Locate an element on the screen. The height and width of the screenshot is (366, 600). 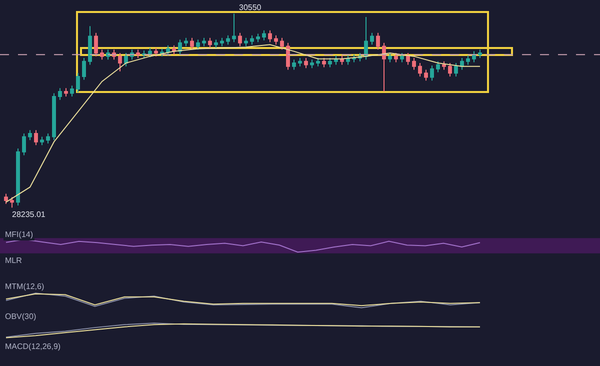
text: MACD(12,26,9) is located at coordinates (33, 346).